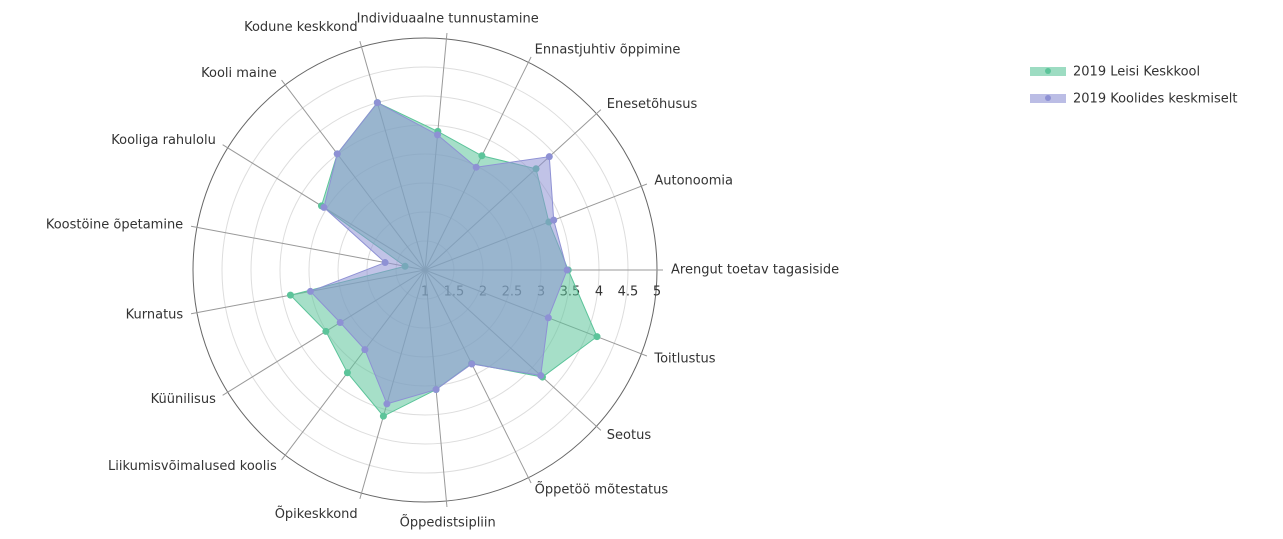 The width and height of the screenshot is (1283, 539). What do you see at coordinates (657, 292) in the screenshot?
I see `tick-label: 5` at bounding box center [657, 292].